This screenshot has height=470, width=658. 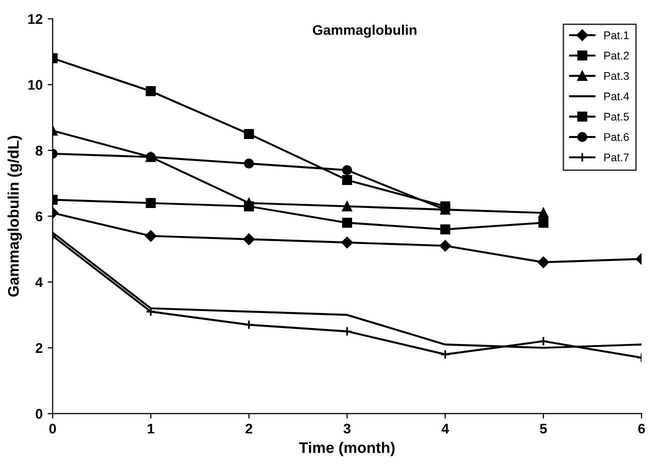 What do you see at coordinates (39, 151) in the screenshot?
I see `y-tick-label: 8` at bounding box center [39, 151].